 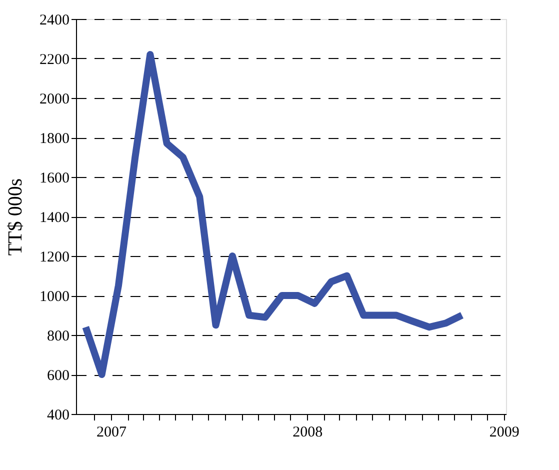 What do you see at coordinates (307, 432) in the screenshot?
I see `x-tick-label: 2008` at bounding box center [307, 432].